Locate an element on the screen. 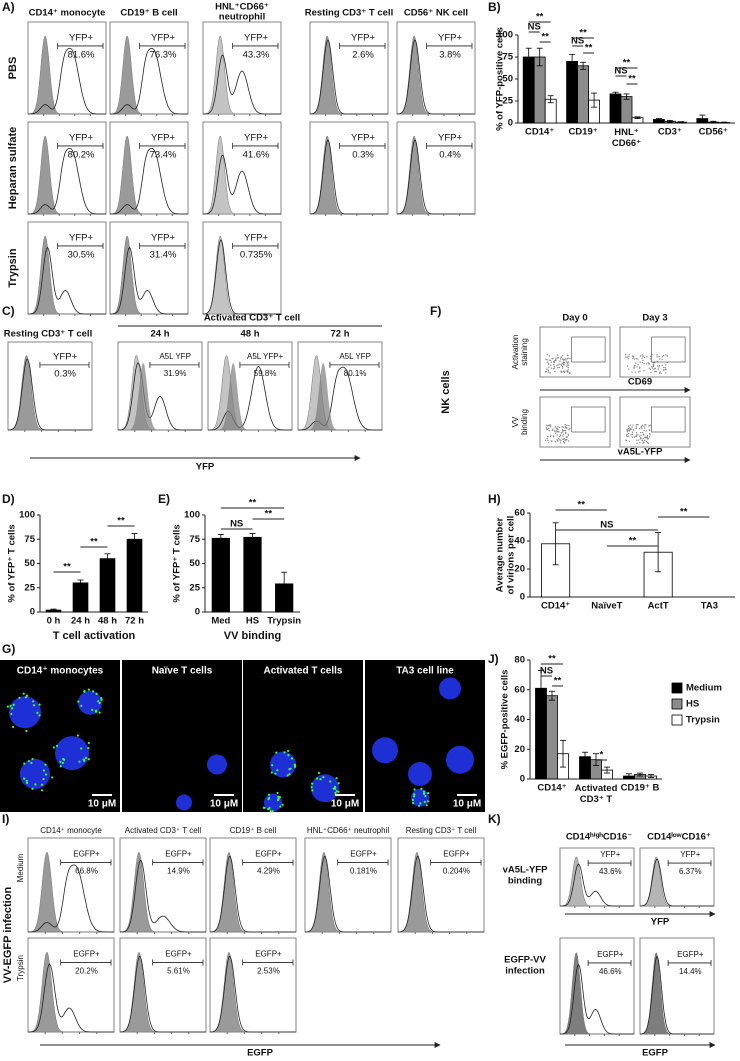 The height and width of the screenshot is (1061, 740). scale-bar is located at coordinates (224, 795).